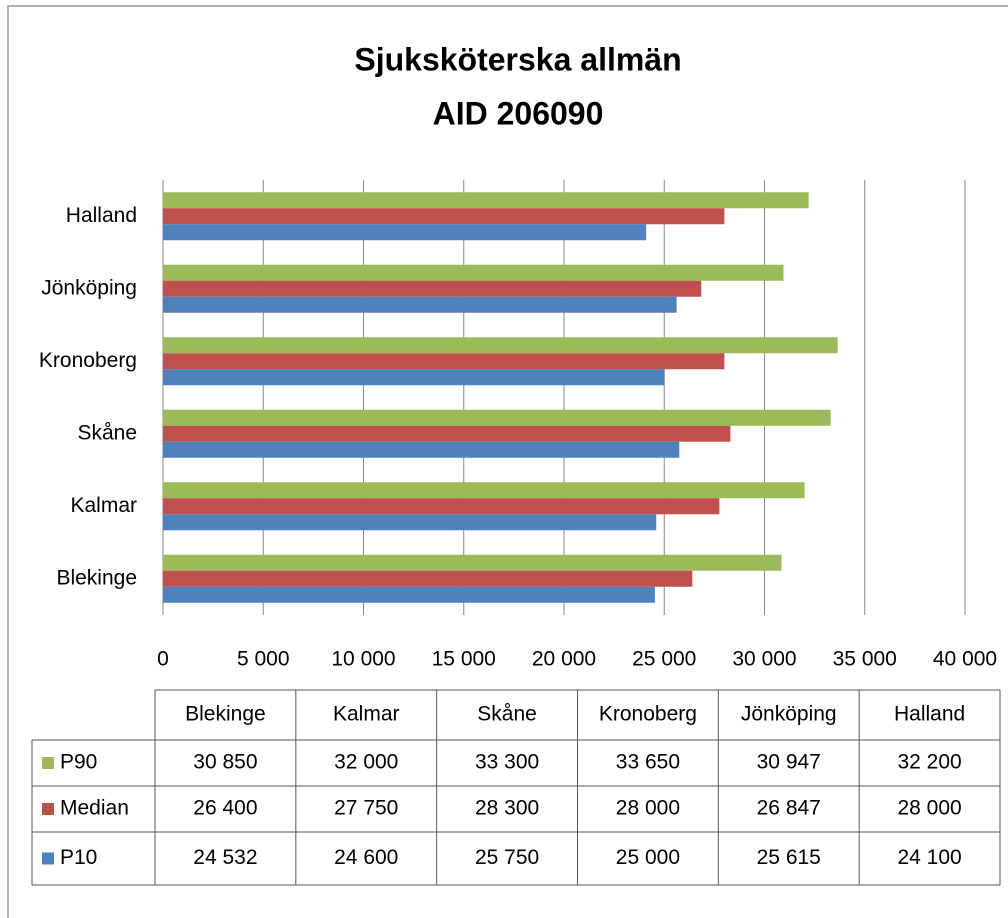 Image resolution: width=1008 pixels, height=918 pixels. What do you see at coordinates (648, 714) in the screenshot?
I see `table-header: Kronoberg` at bounding box center [648, 714].